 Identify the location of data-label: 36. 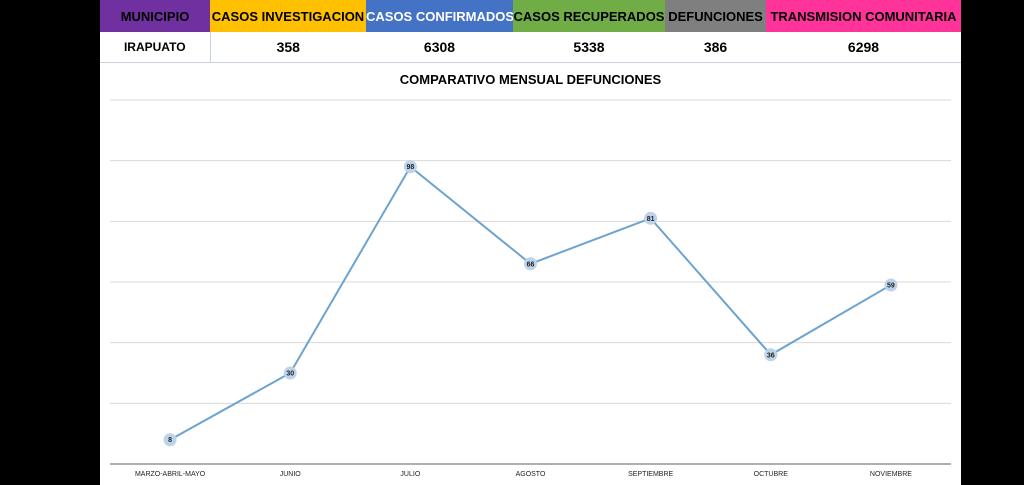
(771, 355).